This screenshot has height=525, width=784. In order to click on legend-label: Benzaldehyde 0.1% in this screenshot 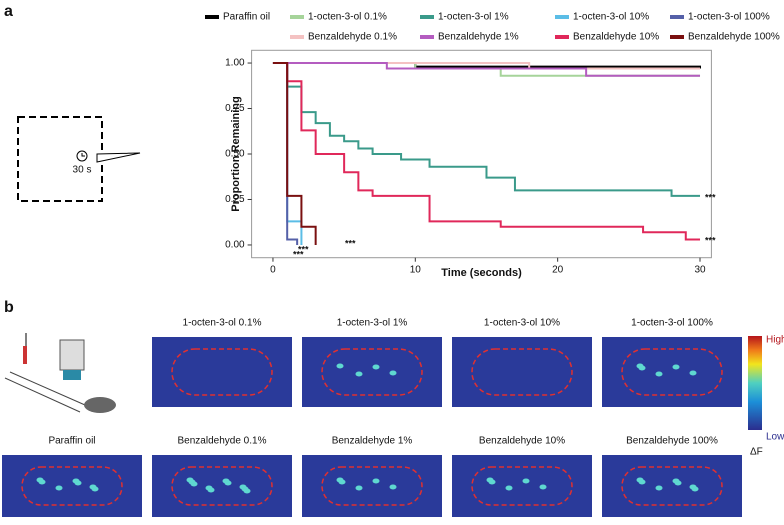, I will do `click(352, 37)`.